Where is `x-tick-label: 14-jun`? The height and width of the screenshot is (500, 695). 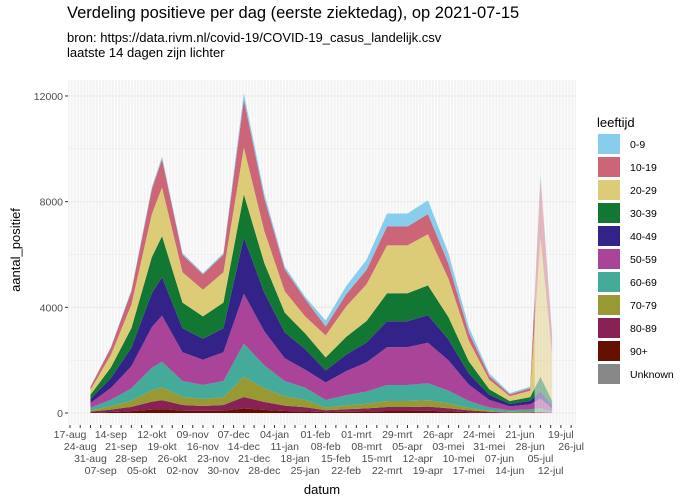
x-tick-label: 14-jun is located at coordinates (509, 471).